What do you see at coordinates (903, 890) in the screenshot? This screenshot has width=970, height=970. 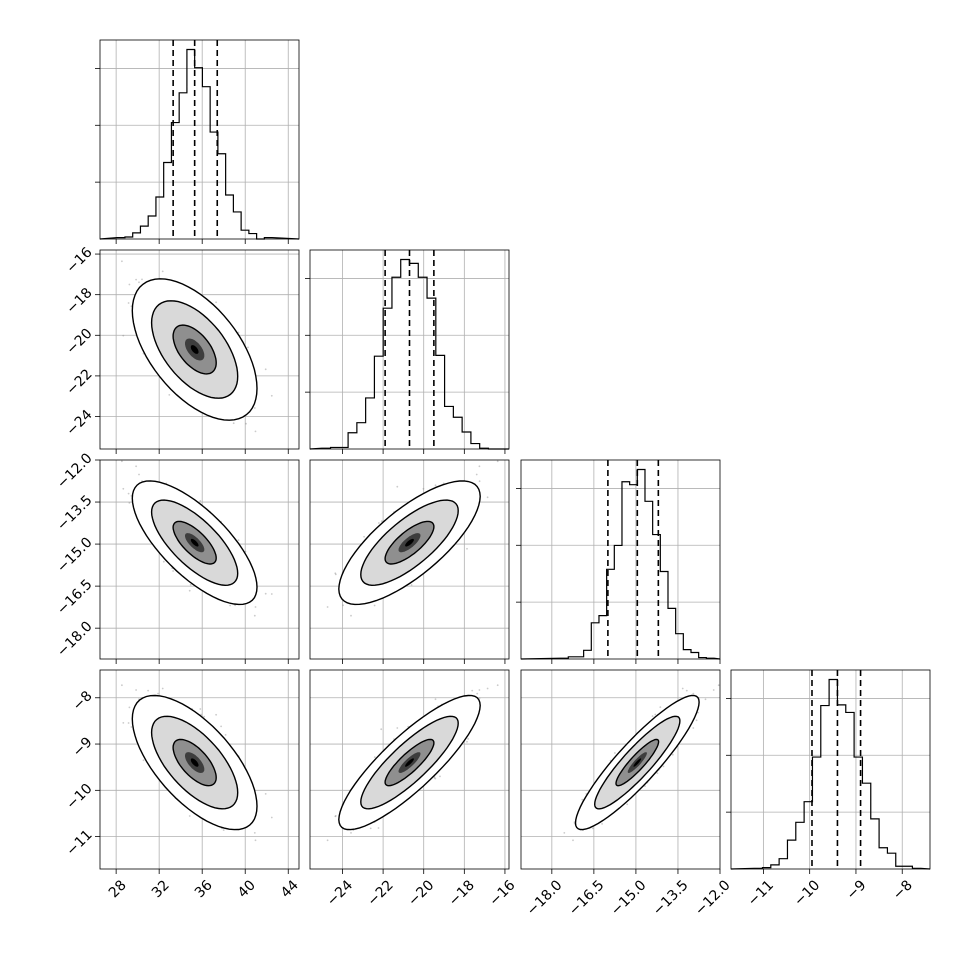 I see `x-tick-label: −8` at bounding box center [903, 890].